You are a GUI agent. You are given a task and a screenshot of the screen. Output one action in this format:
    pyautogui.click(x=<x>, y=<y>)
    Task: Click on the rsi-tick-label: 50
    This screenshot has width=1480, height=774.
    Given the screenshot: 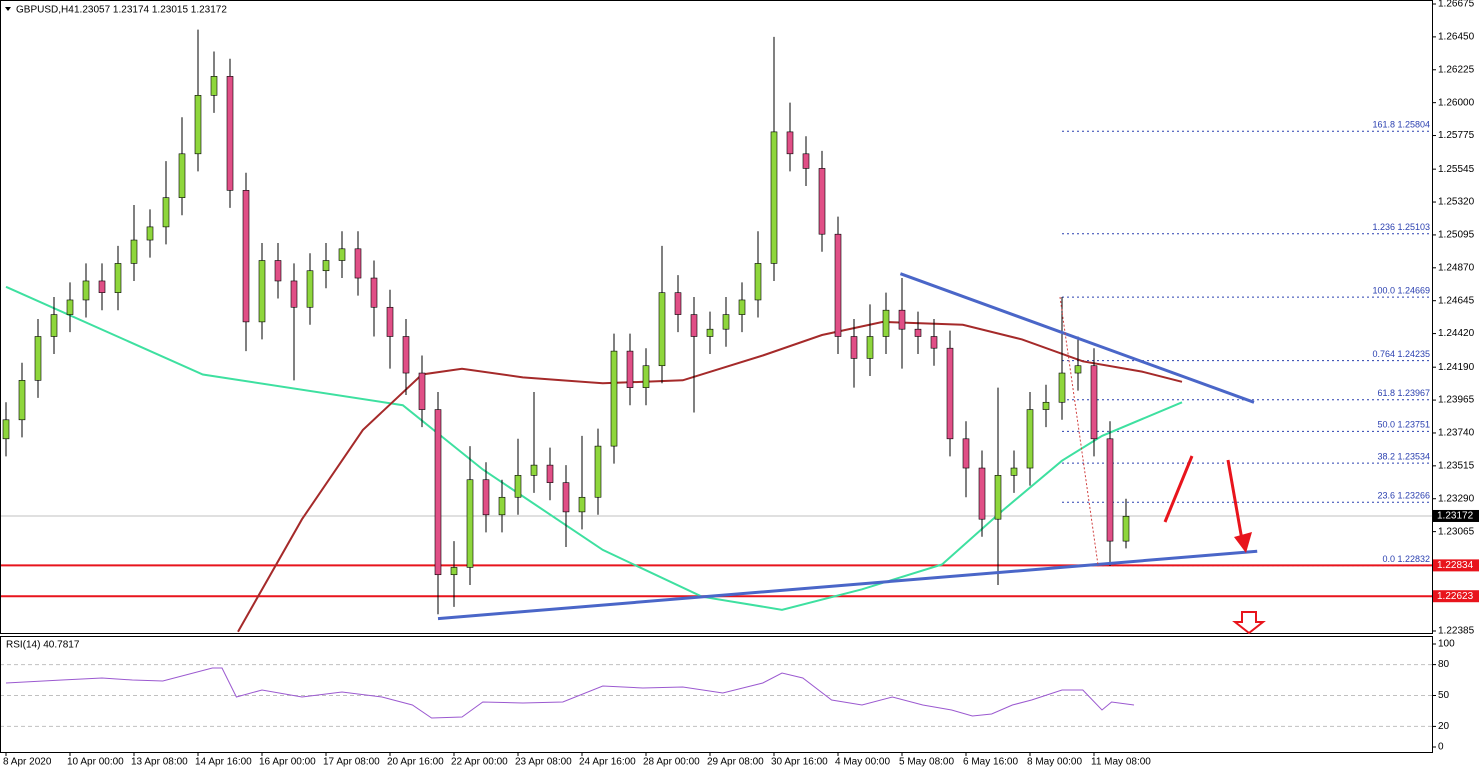 What is the action you would take?
    pyautogui.click(x=1444, y=695)
    